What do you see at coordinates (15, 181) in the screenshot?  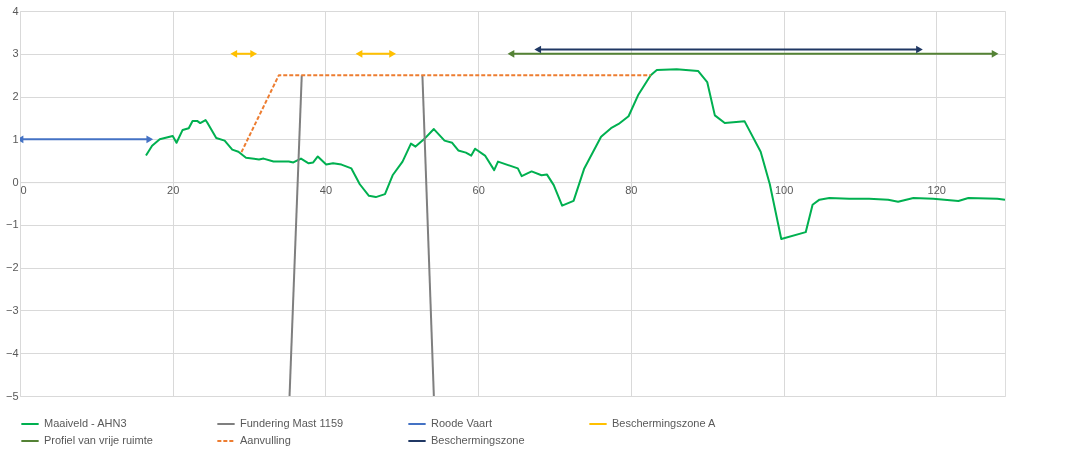 I see `y-tick-label: 0` at bounding box center [15, 181].